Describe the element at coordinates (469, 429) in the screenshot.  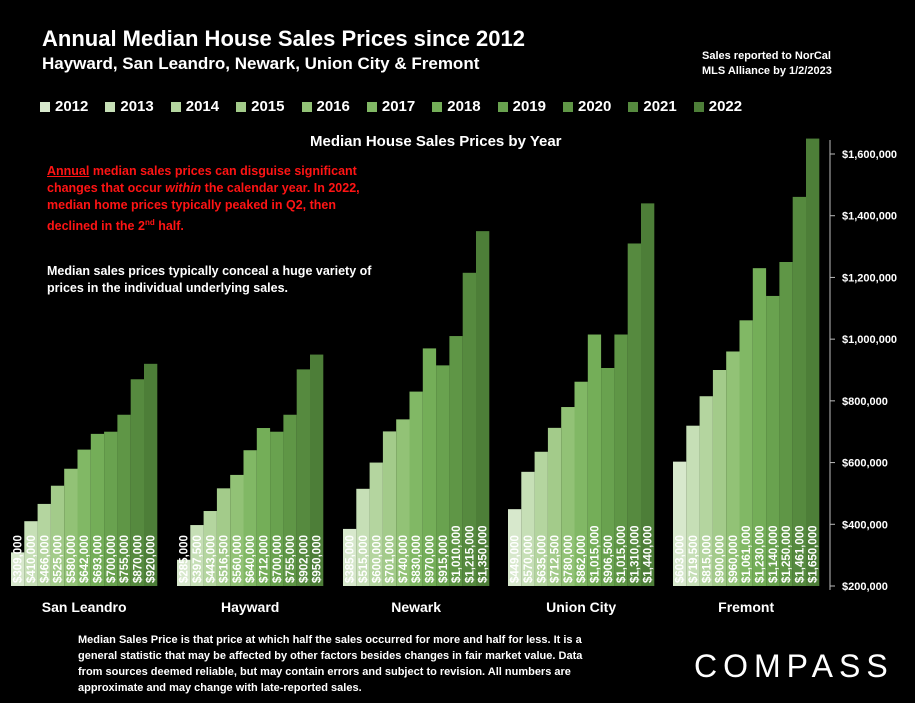
I see `bar-newark-2021` at that location.